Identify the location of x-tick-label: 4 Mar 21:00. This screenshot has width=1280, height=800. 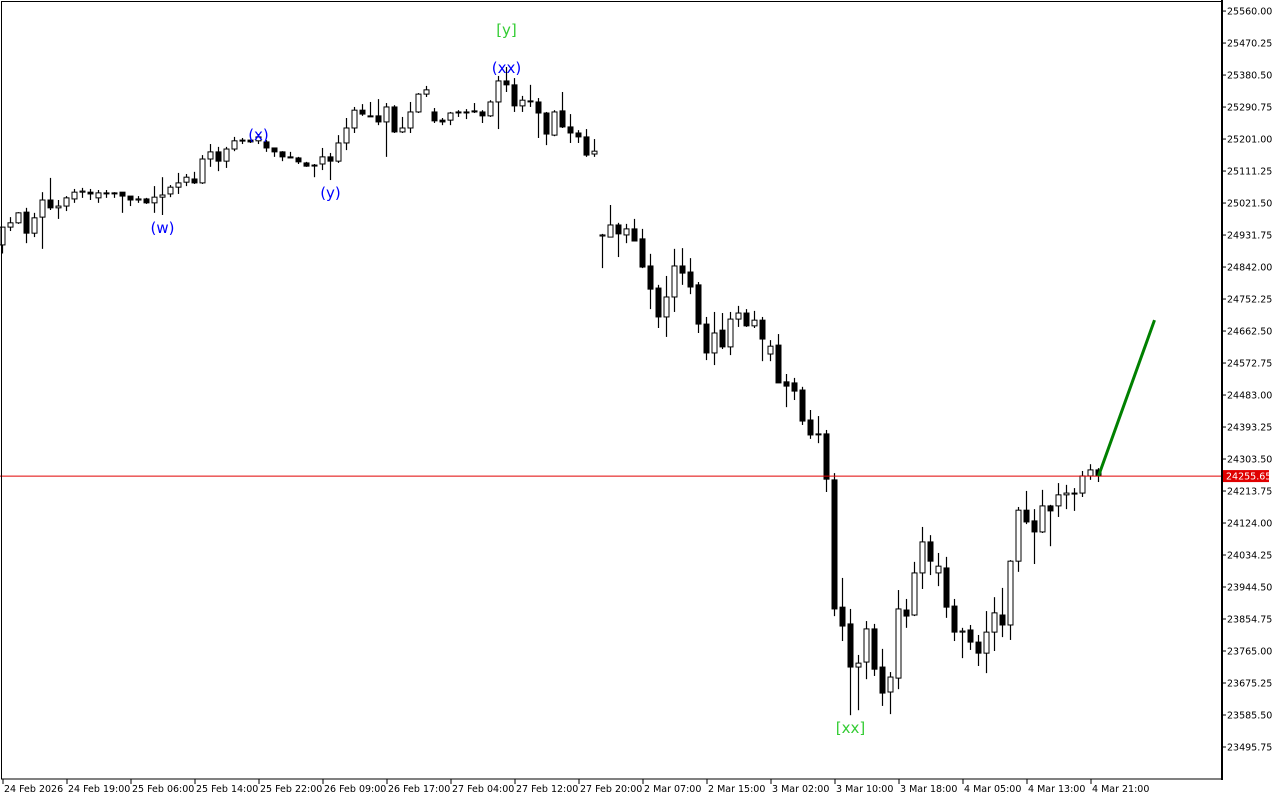
(1120, 789).